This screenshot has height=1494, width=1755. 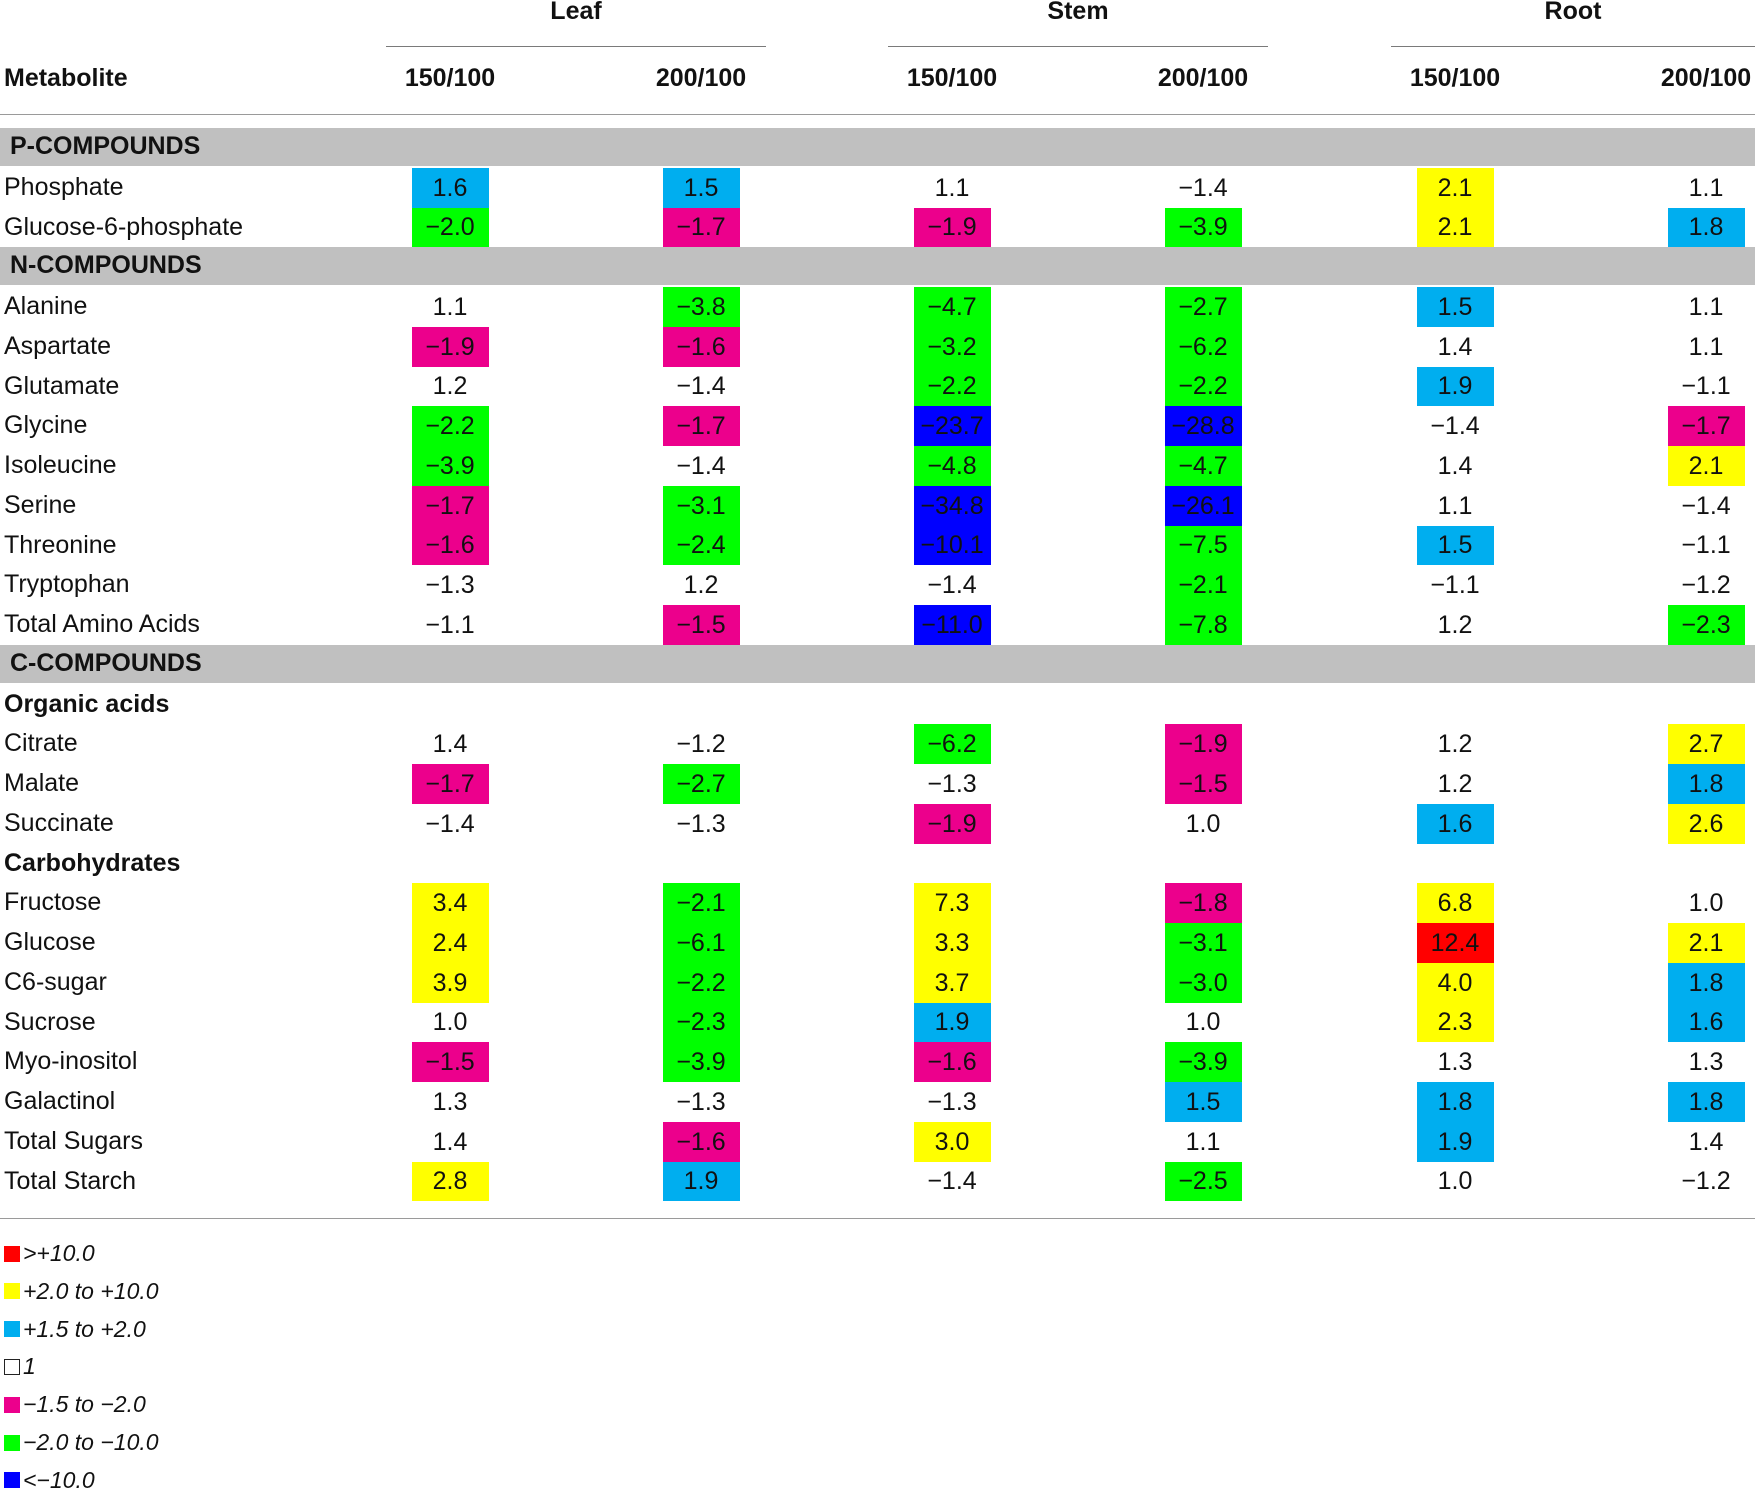 I want to click on legend-item-red: >+10.0, so click(x=49, y=1253).